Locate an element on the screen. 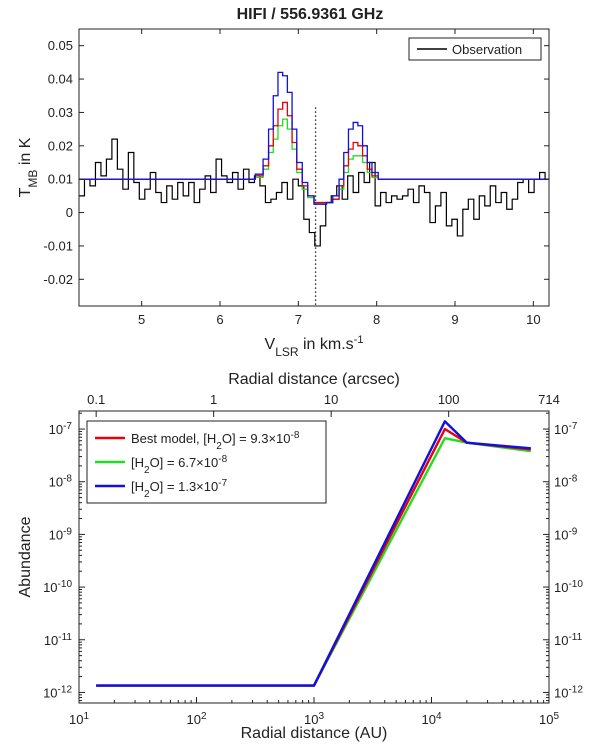 The height and width of the screenshot is (752, 598). log-x-tick-label-0: 10¹ is located at coordinates (79, 719).